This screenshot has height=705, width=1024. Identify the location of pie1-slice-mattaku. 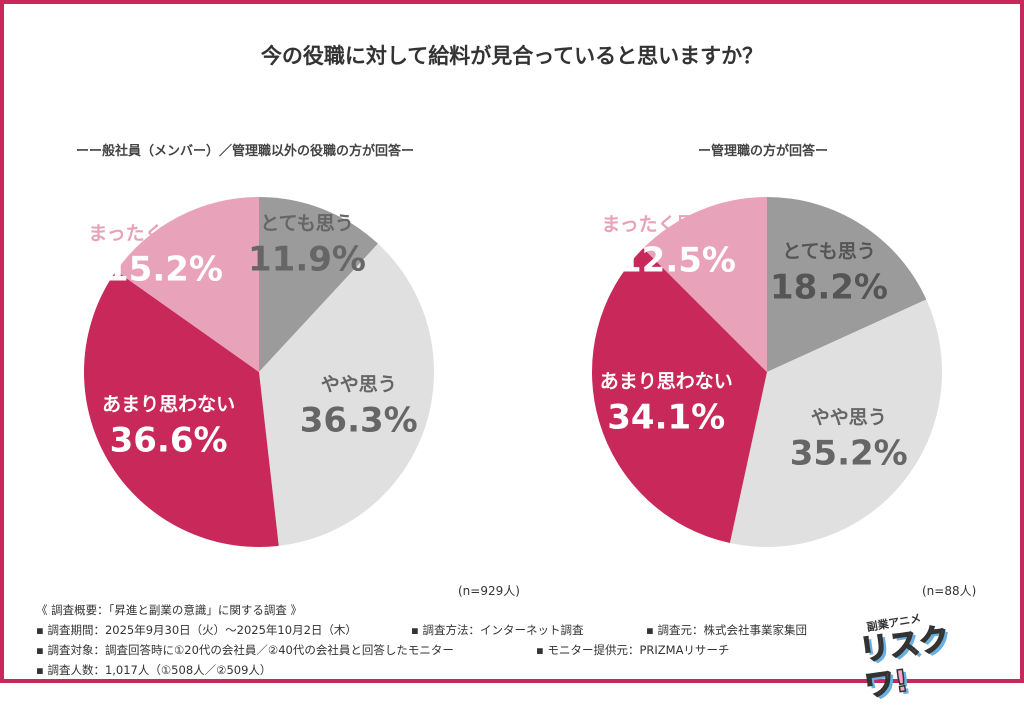
(188, 284).